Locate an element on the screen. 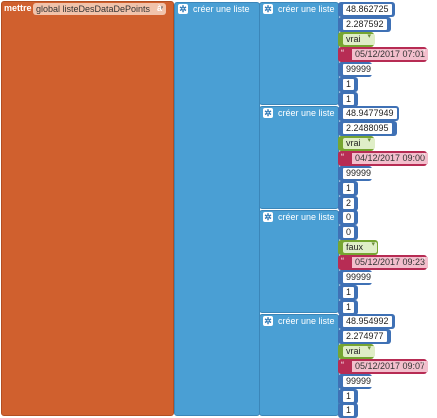 This screenshot has width=437, height=418. number-field: 48.862725 is located at coordinates (367, 9).